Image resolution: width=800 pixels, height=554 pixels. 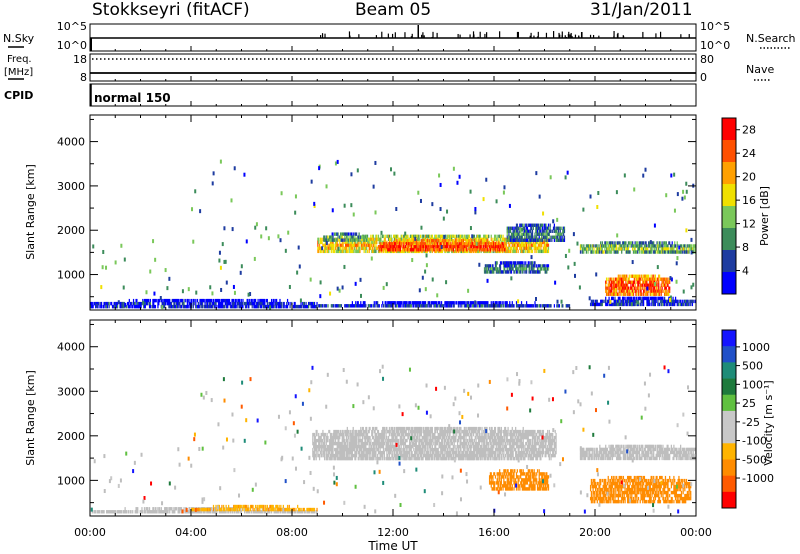 I want to click on nsky-tick-bottom: 10^0, so click(x=72, y=45).